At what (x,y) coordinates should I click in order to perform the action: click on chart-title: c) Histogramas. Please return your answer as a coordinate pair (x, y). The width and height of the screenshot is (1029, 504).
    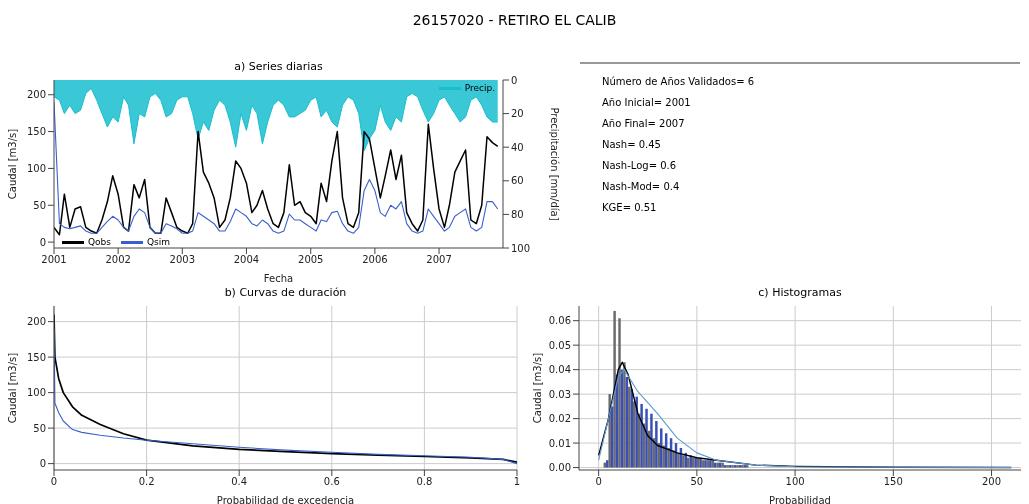
    Looking at the image, I should click on (800, 293).